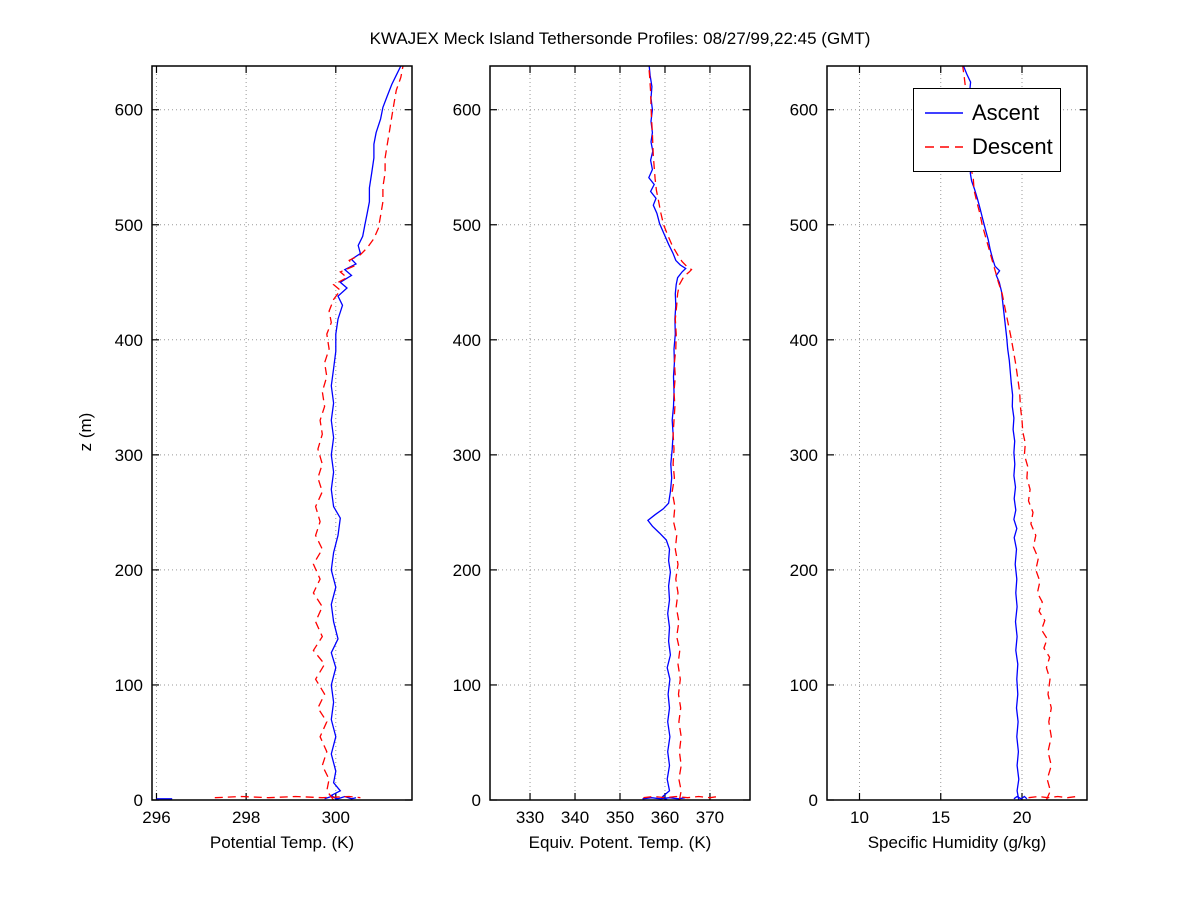  What do you see at coordinates (1012, 146) in the screenshot?
I see `legend-label-descent: Descent` at bounding box center [1012, 146].